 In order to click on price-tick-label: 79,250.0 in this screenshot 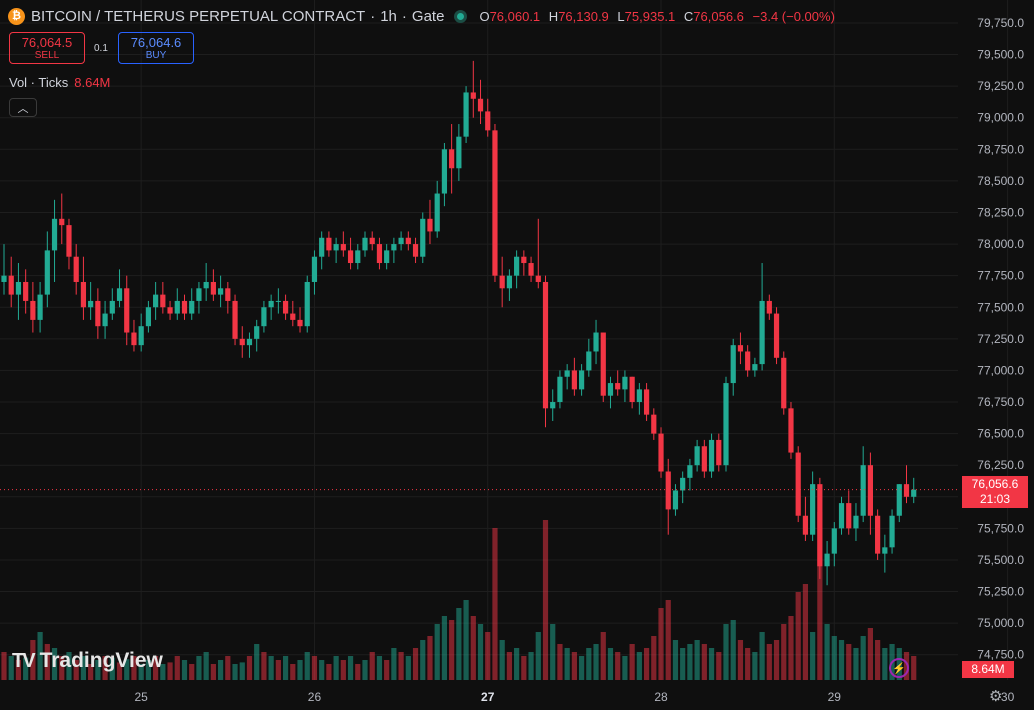, I will do `click(1000, 86)`.